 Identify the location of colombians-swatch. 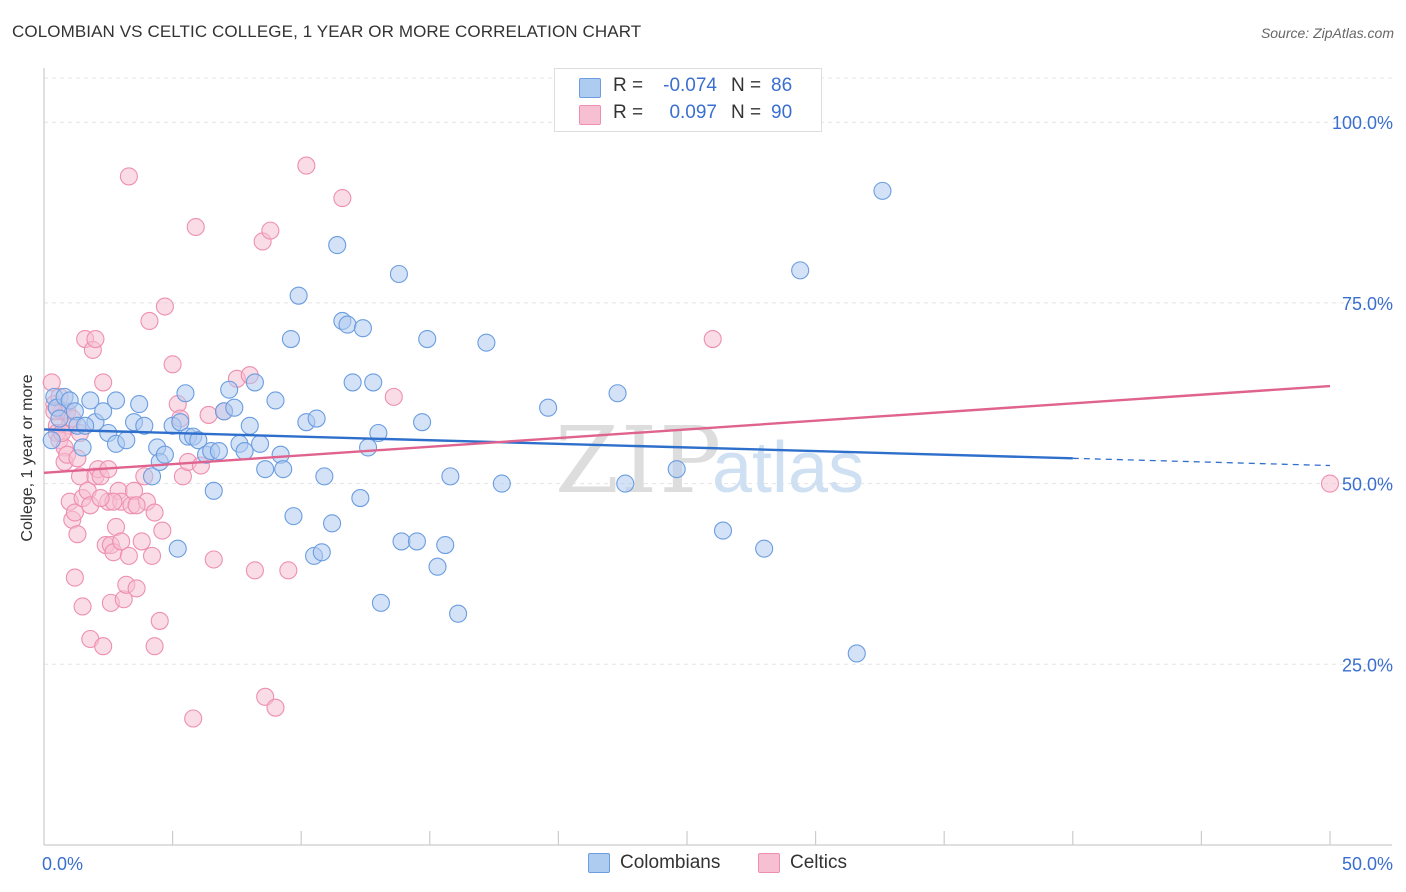
(590, 88).